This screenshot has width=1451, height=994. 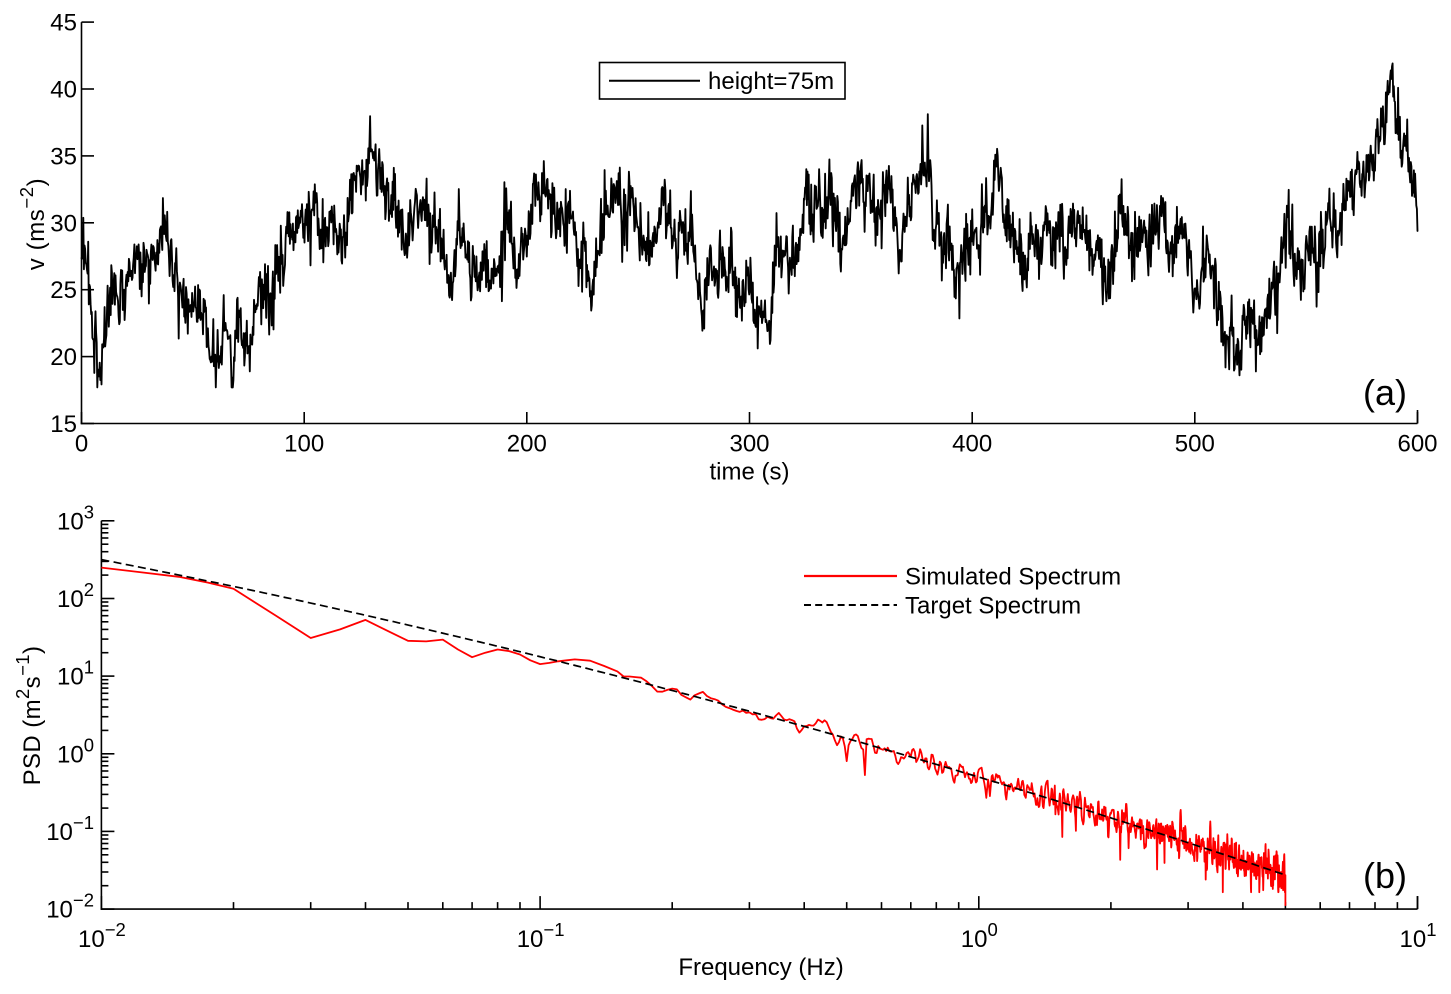 I want to click on svg-text: height=75m, so click(x=771, y=81).